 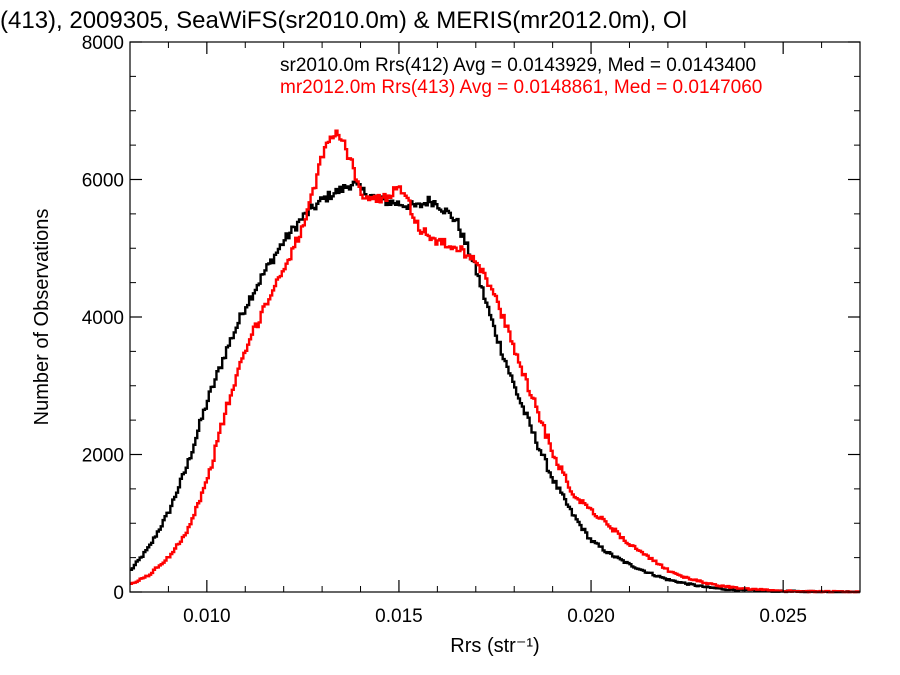 What do you see at coordinates (591, 616) in the screenshot?
I see `x-tick-label: 0.020` at bounding box center [591, 616].